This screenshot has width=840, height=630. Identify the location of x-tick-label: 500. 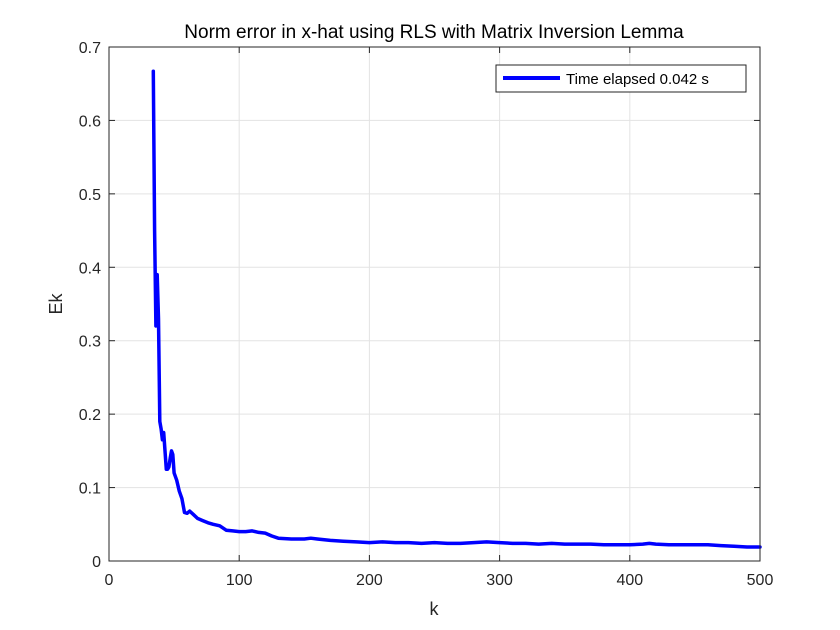
(760, 580).